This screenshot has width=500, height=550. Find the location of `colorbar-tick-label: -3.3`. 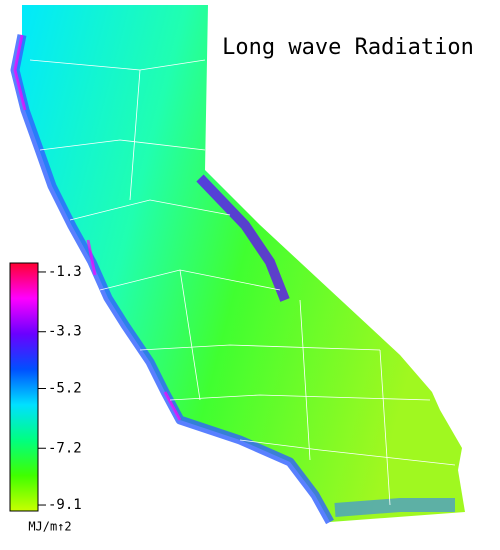

colorbar-tick-label: -3.3 is located at coordinates (65, 332).